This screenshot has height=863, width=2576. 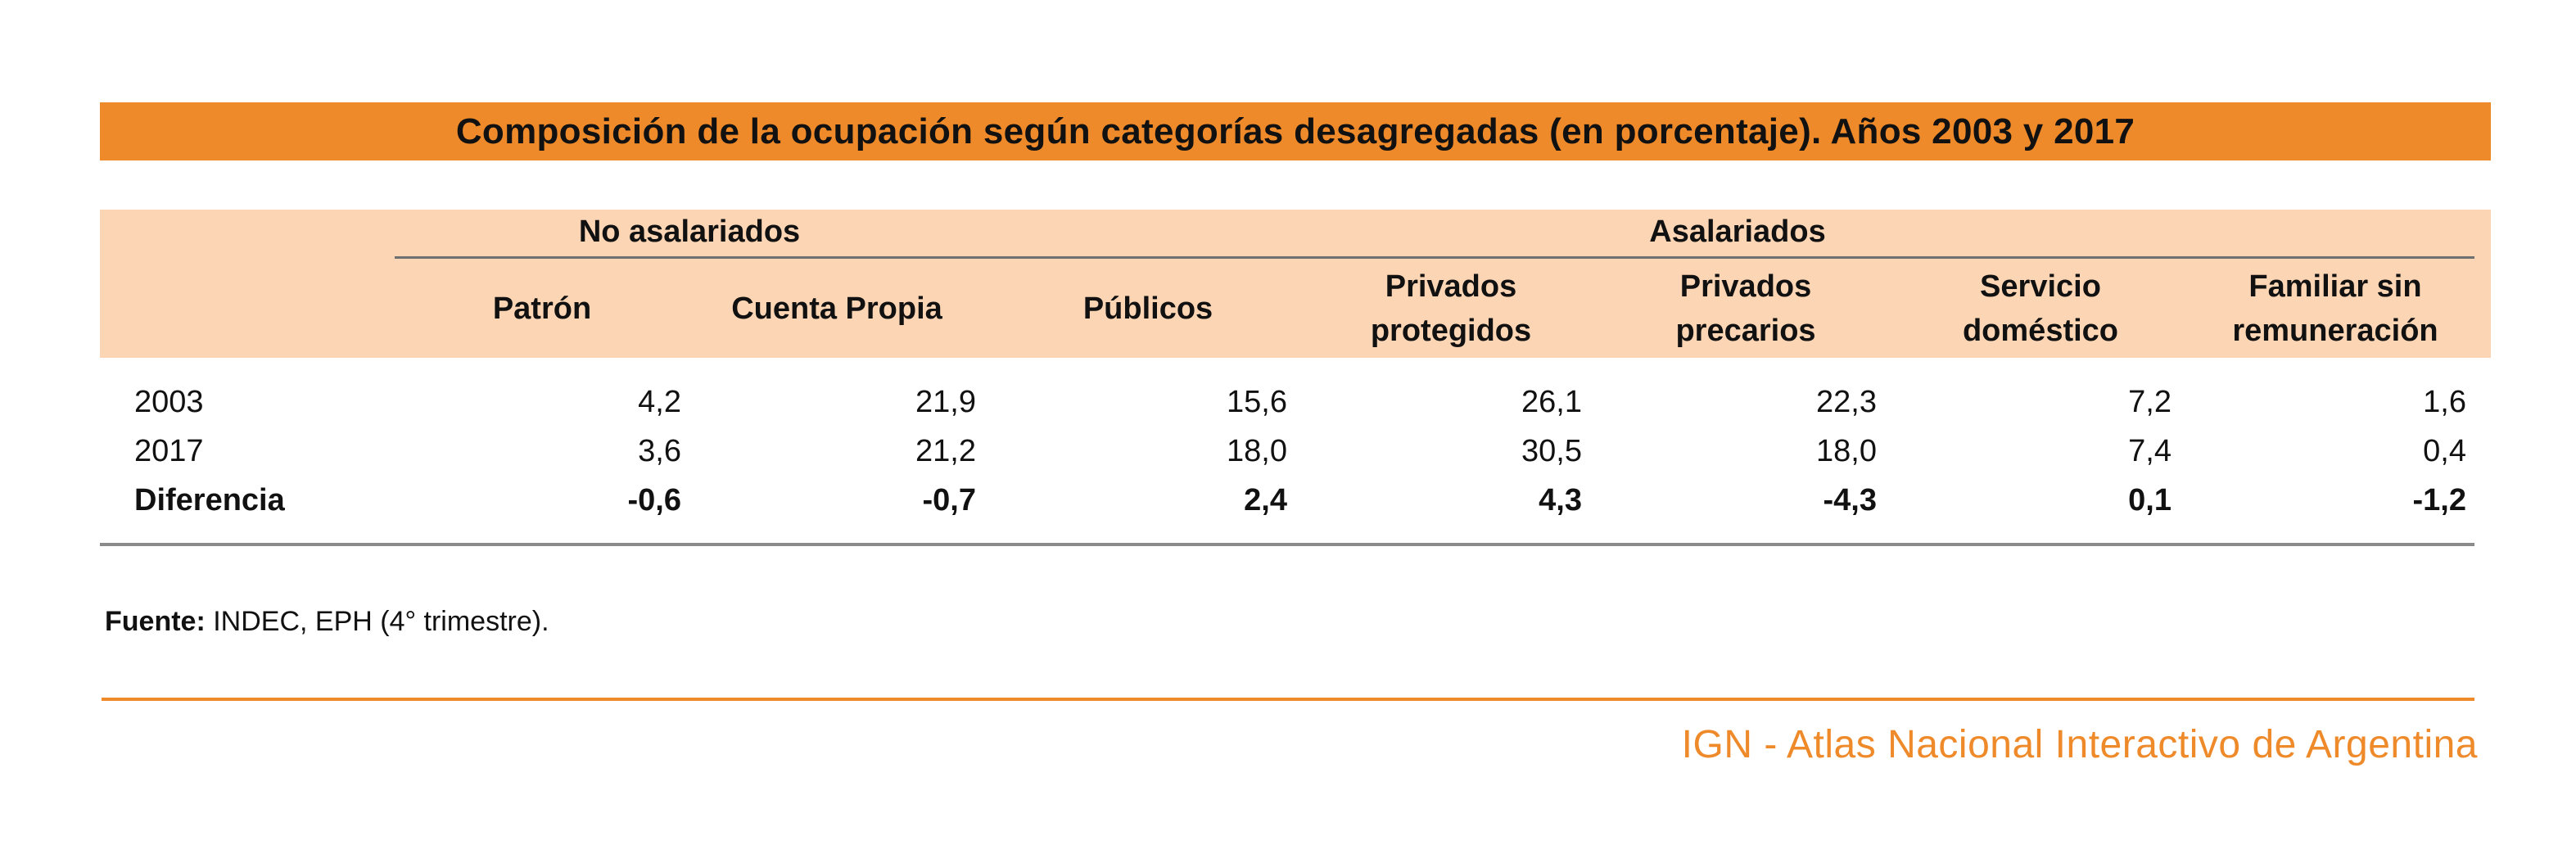 I want to click on group-header-rule, so click(x=1434, y=257).